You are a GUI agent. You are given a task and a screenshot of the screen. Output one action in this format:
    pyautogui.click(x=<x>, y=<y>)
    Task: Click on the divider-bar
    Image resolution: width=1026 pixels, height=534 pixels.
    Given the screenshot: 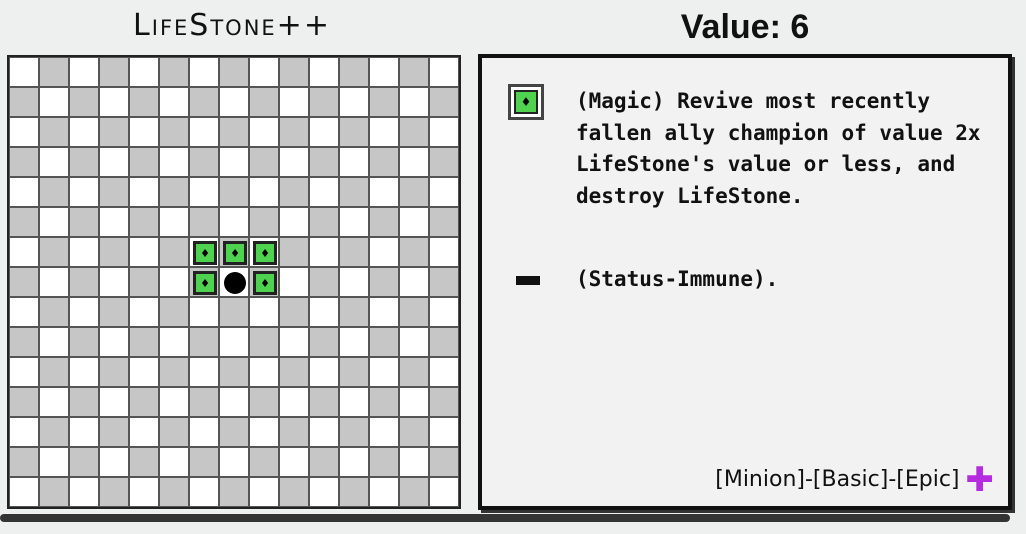 What is the action you would take?
    pyautogui.click(x=505, y=518)
    